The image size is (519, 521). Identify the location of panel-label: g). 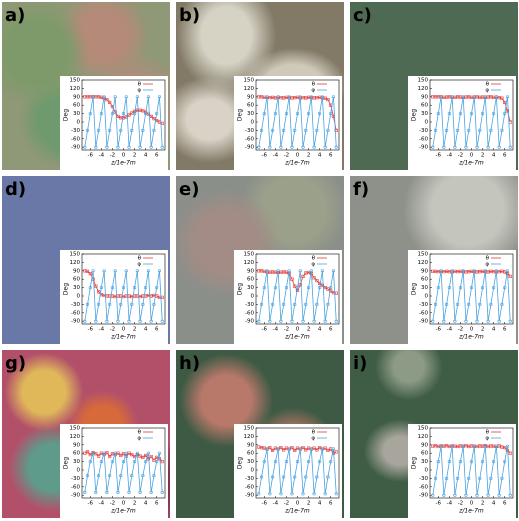
(15, 363).